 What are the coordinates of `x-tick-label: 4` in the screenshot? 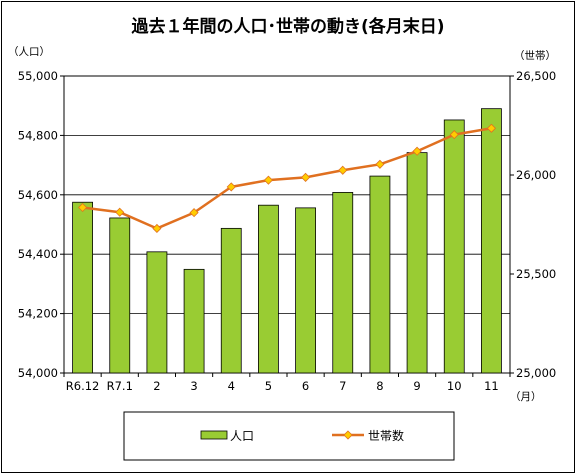 It's located at (231, 386).